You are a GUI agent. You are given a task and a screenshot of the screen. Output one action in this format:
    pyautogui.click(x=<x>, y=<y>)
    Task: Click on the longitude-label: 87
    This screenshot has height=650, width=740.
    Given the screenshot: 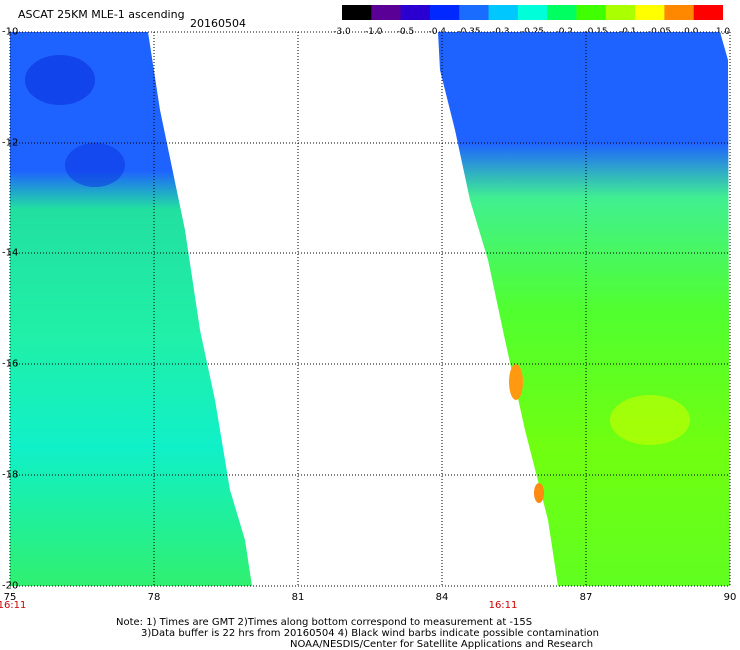 What is the action you would take?
    pyautogui.click(x=586, y=597)
    